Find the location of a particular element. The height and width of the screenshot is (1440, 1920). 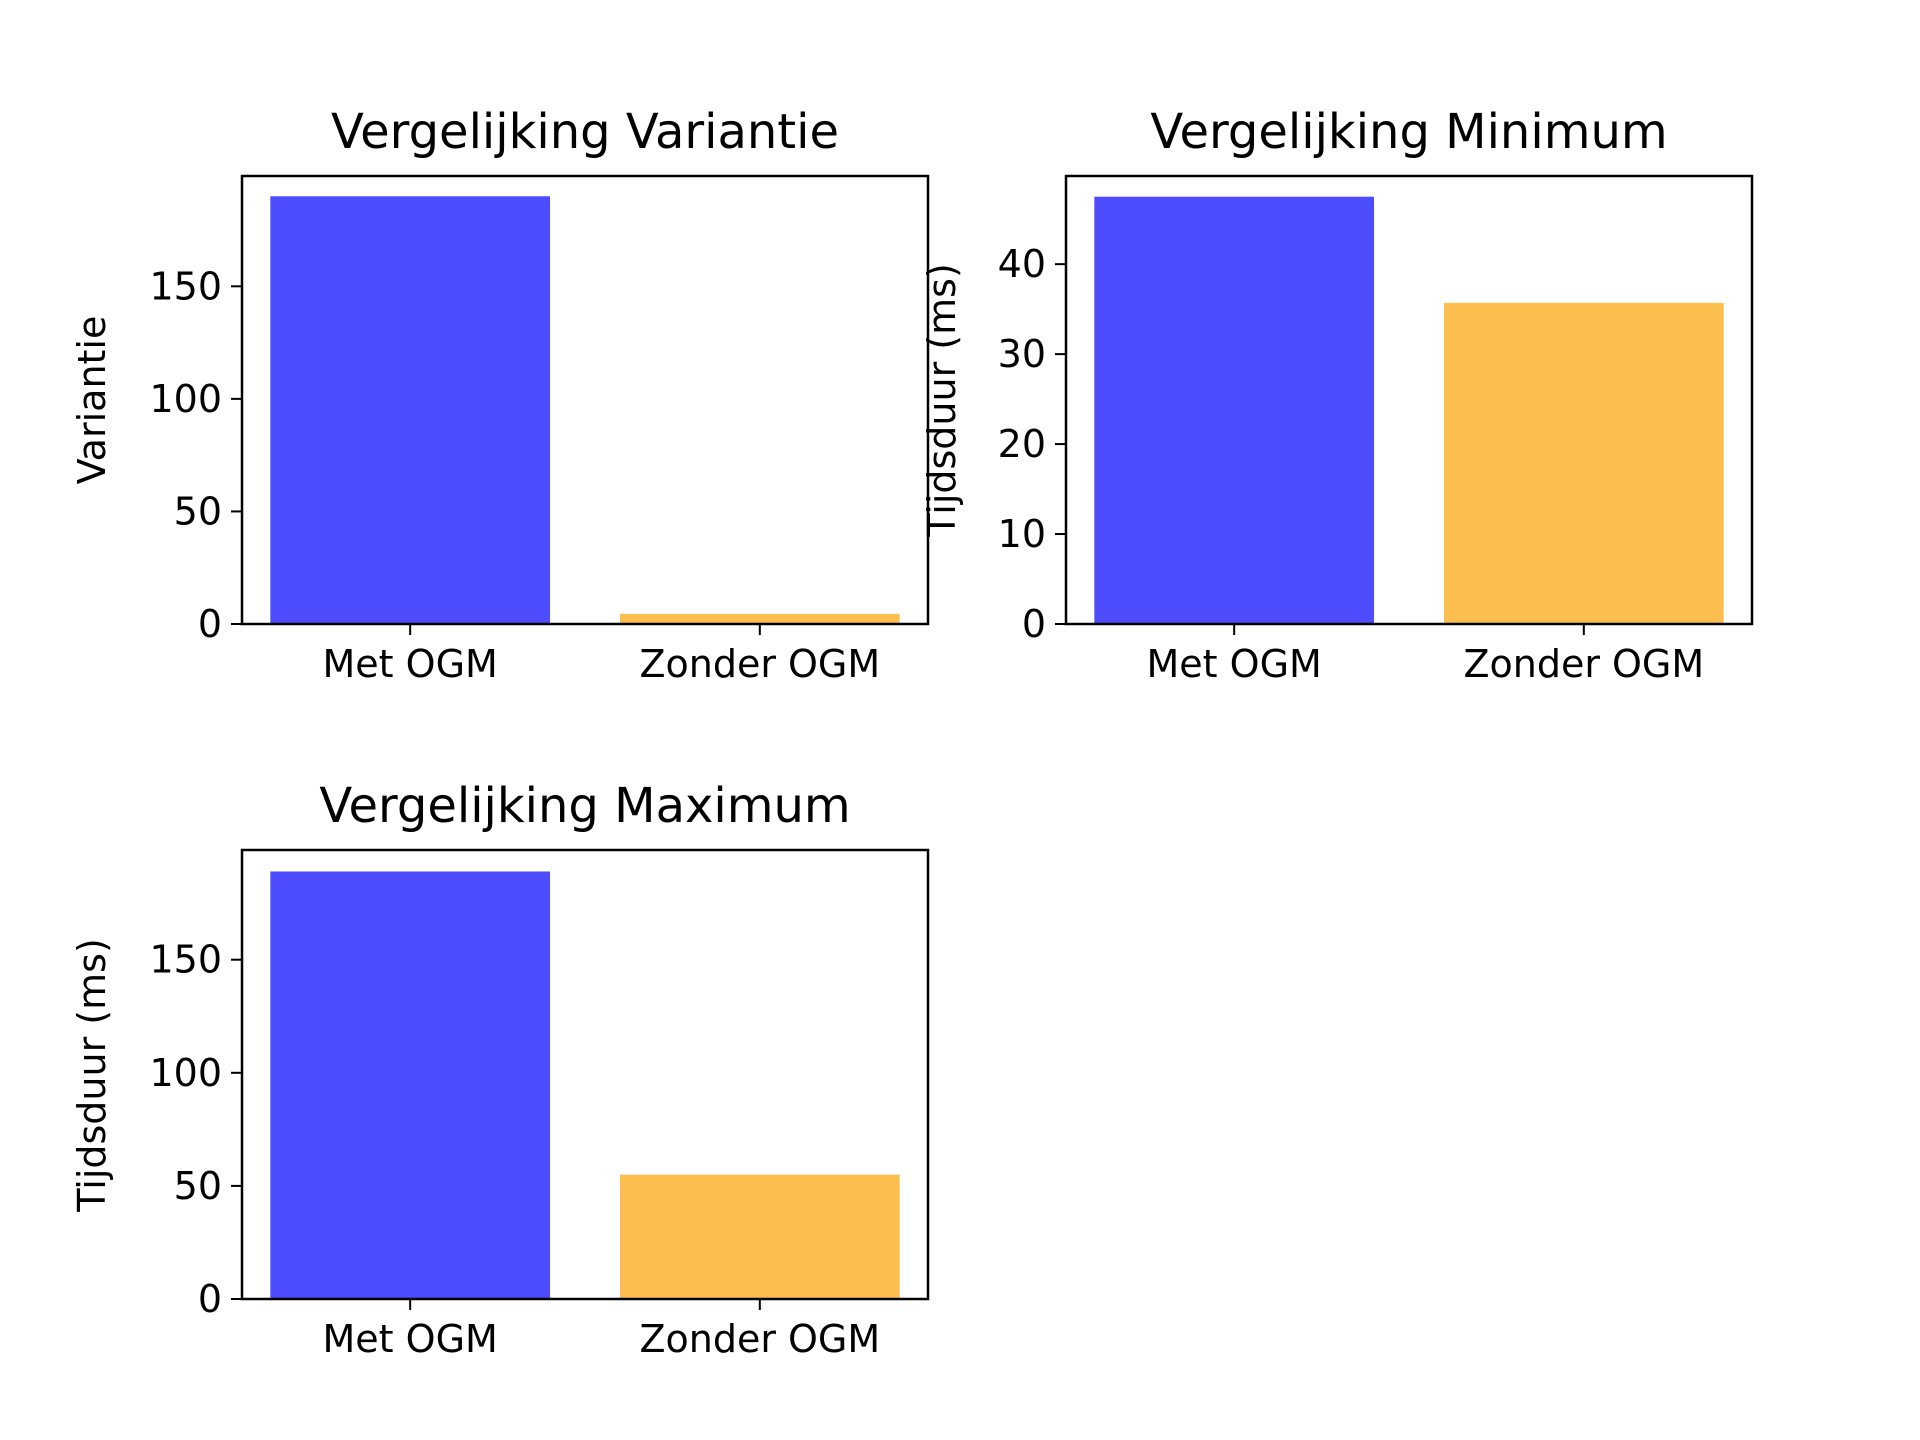

chart-title: Vergelijking Maximum is located at coordinates (584, 806).